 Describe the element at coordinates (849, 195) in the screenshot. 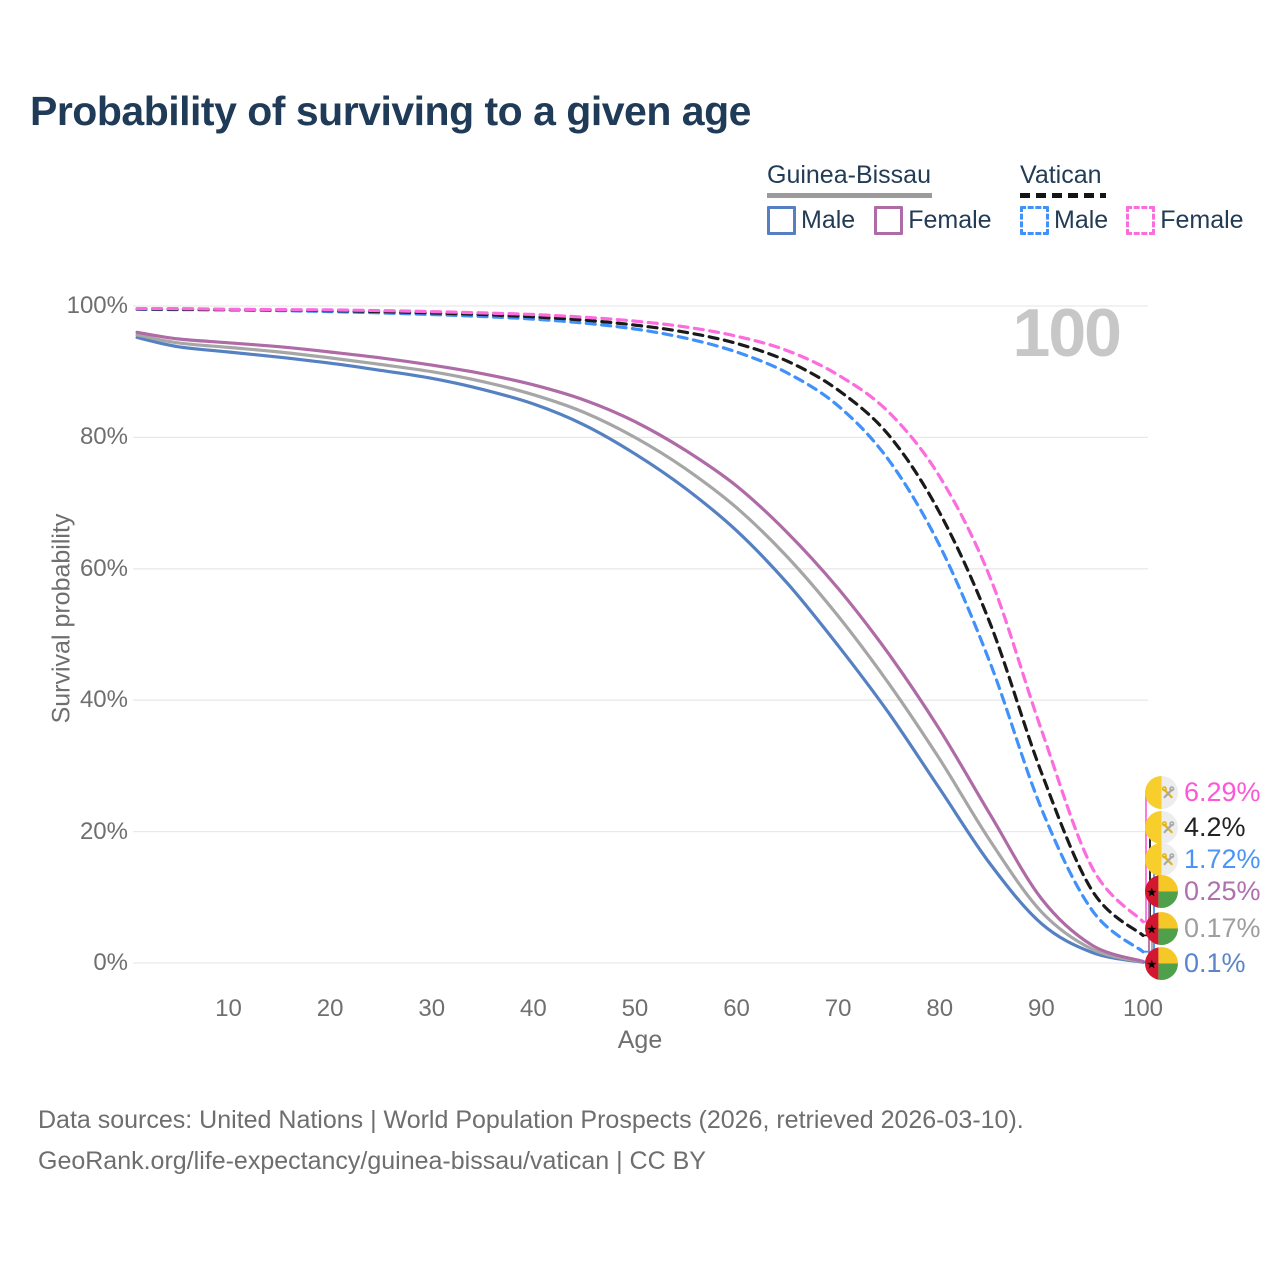

I see `legend-underline-solid-sample` at that location.